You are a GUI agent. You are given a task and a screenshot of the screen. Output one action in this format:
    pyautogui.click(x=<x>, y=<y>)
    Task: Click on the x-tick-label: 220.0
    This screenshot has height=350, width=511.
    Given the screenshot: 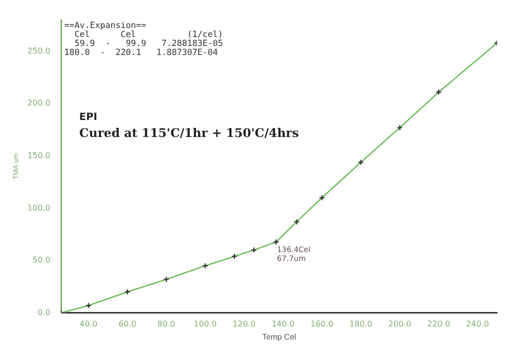 What is the action you would take?
    pyautogui.click(x=438, y=324)
    